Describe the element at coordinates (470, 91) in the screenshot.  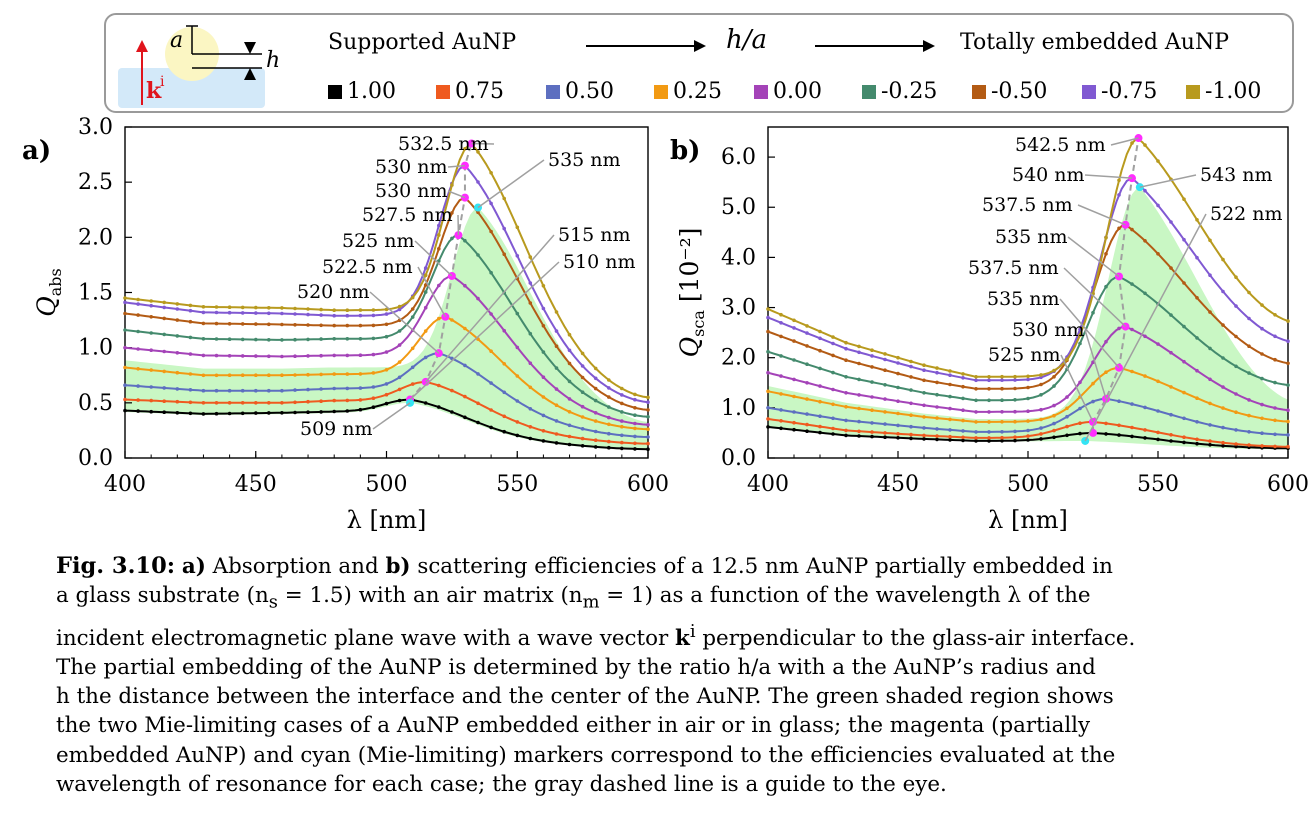
I see `legend-item-1: 0.75` at that location.